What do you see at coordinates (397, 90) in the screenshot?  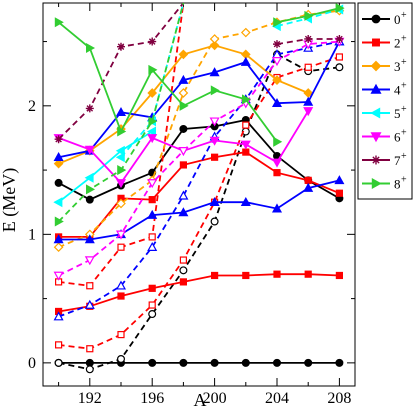 I see `legend-label: 4` at bounding box center [397, 90].